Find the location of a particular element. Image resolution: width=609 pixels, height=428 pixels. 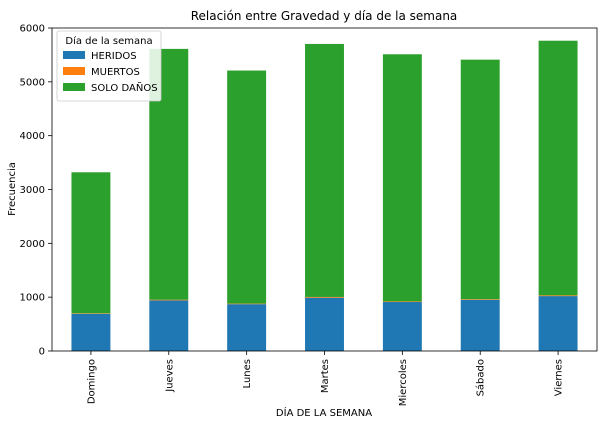

x-tick-label-viernes: Viernes is located at coordinates (559, 377).